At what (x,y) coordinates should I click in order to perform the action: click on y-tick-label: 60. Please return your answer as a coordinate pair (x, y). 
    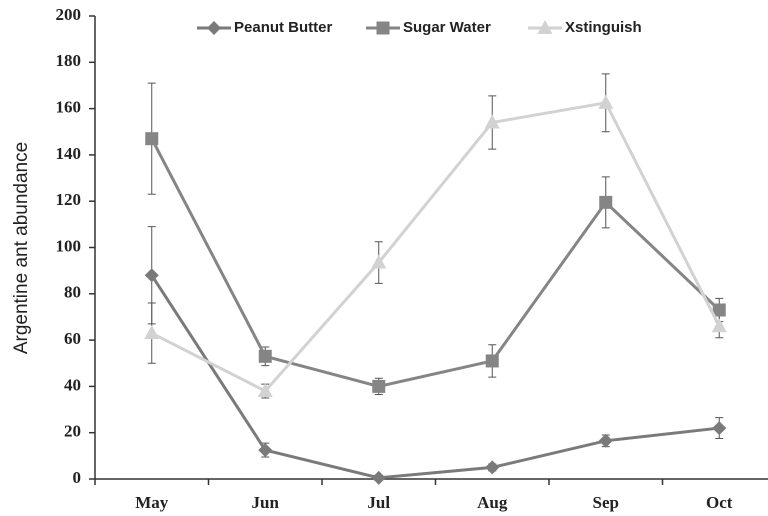
    Looking at the image, I should click on (72, 338).